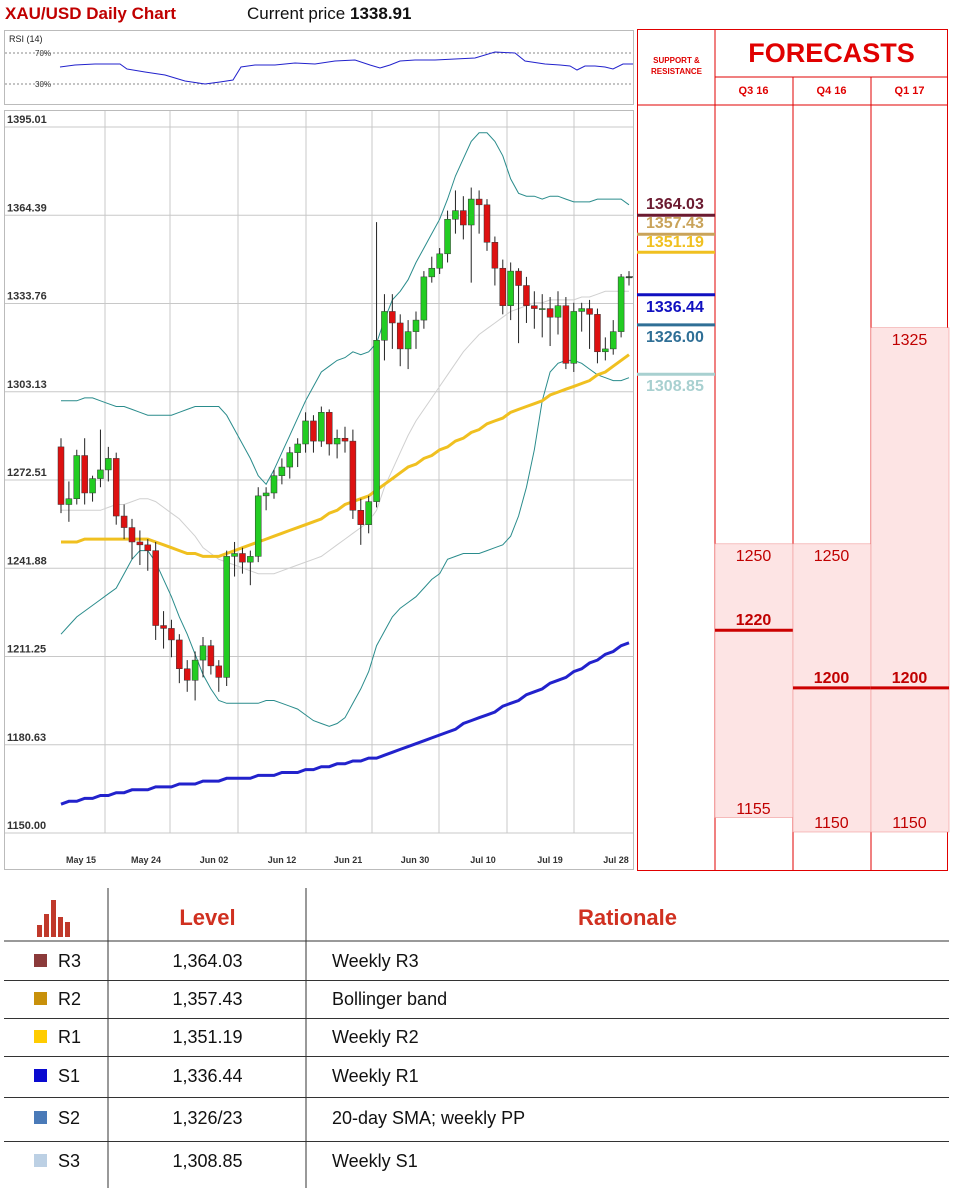 This screenshot has height=1200, width=957. I want to click on y-tick-label: 1241.88, so click(27, 561).